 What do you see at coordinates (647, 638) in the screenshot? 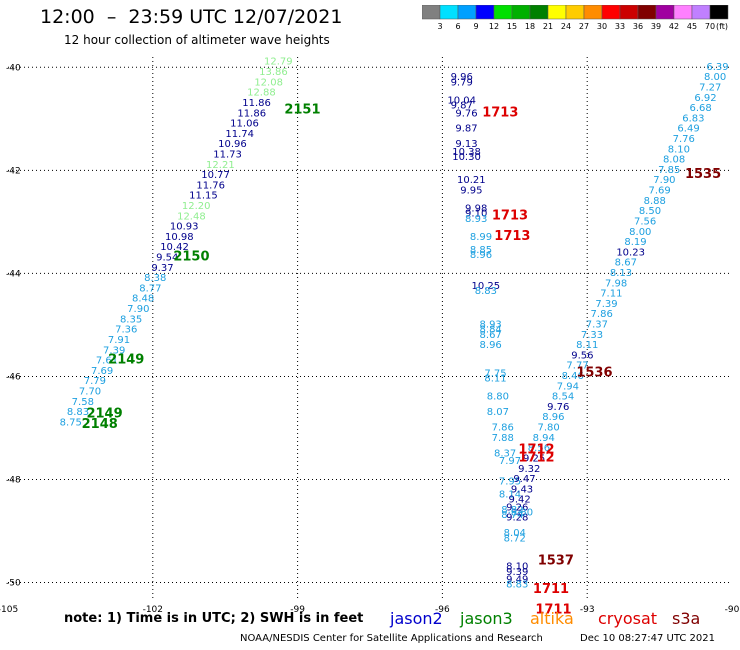
I see `footer-timestamp: Dec 10 08:27:47 UTC 2021` at bounding box center [647, 638].